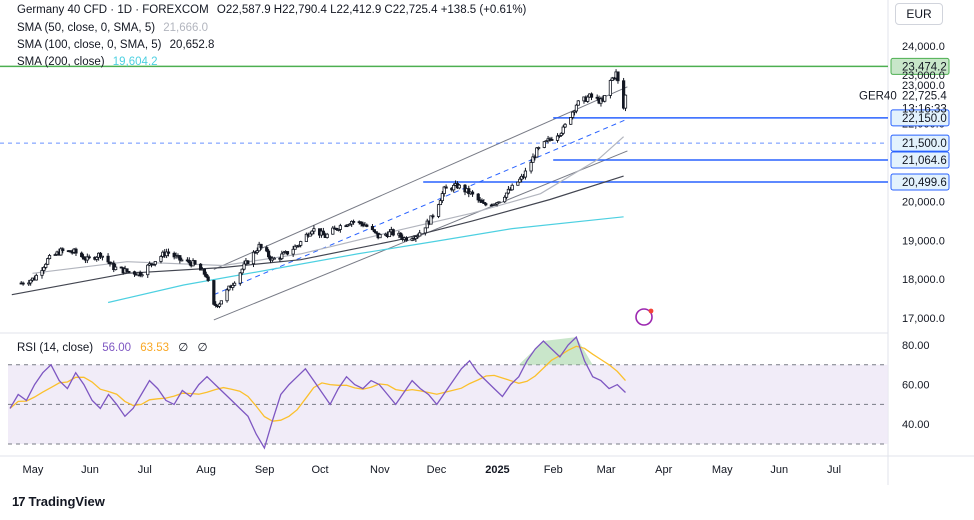  Describe the element at coordinates (878, 97) in the screenshot. I see `symbol-label: GER40` at that location.